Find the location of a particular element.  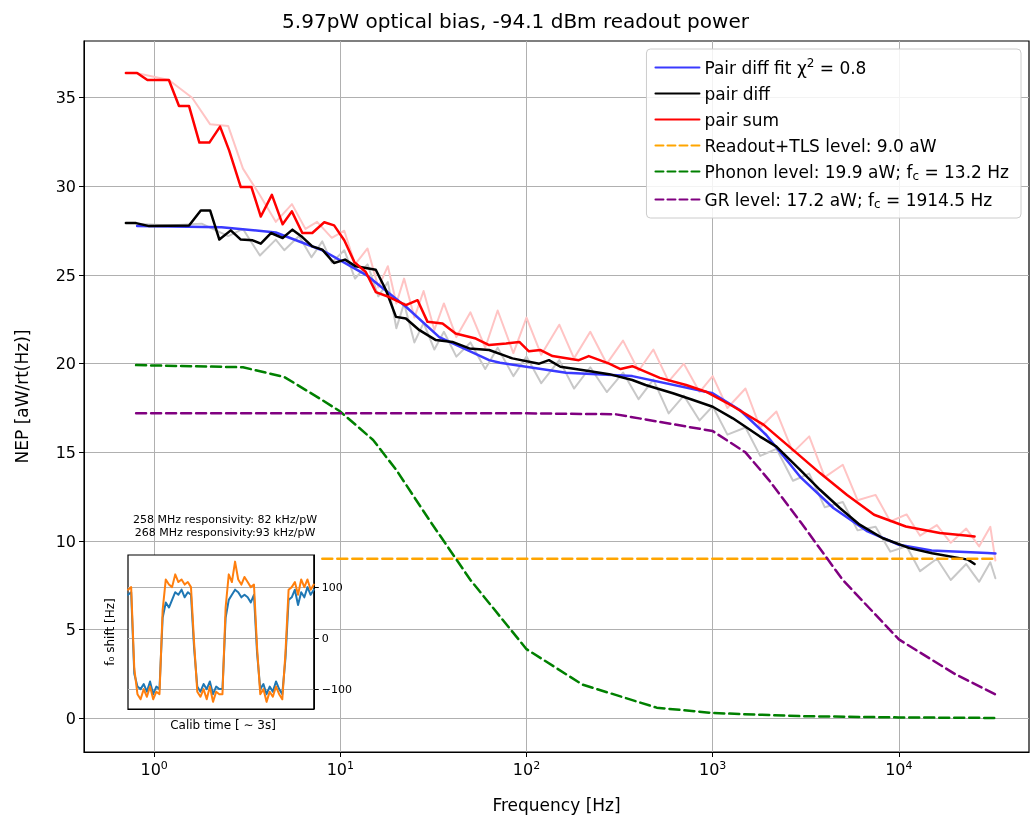

y-axis-title: f₀ shift [Hz] is located at coordinates (110, 632).